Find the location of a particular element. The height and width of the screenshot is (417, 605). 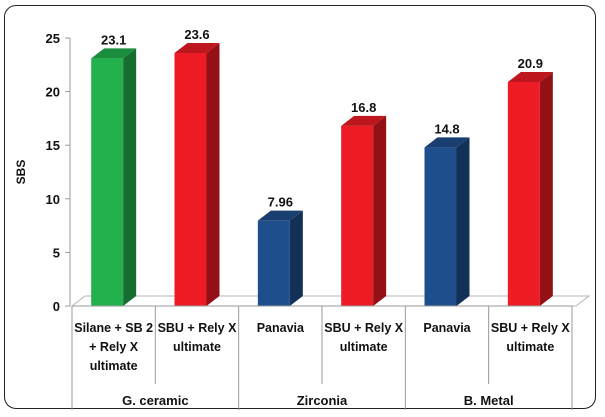

data-label: 23.1 is located at coordinates (113, 39).